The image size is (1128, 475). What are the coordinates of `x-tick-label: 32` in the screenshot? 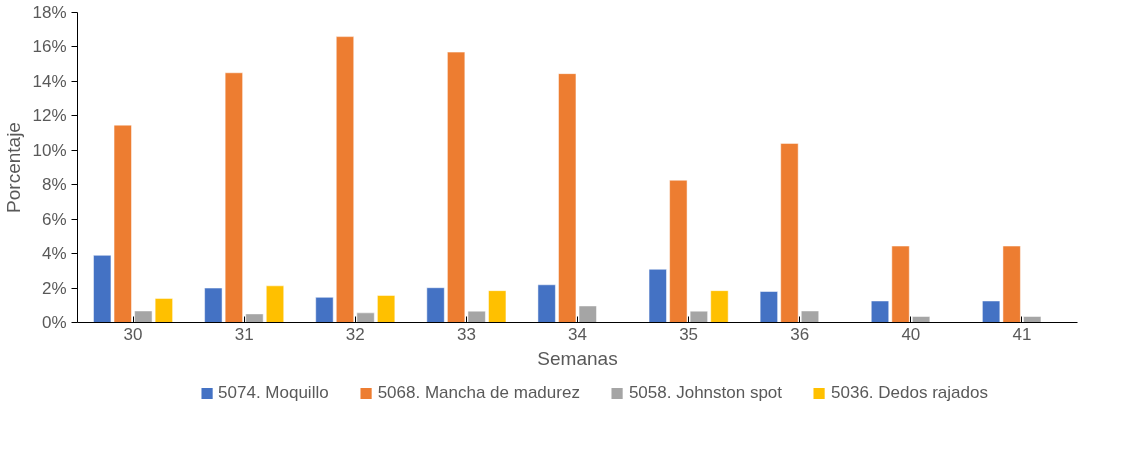 It's located at (355, 334).